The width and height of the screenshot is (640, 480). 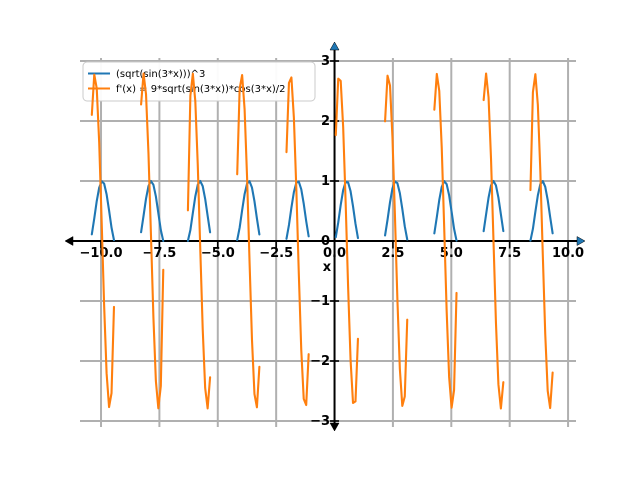 I want to click on x-tick-label: −2.5, so click(x=276, y=253).